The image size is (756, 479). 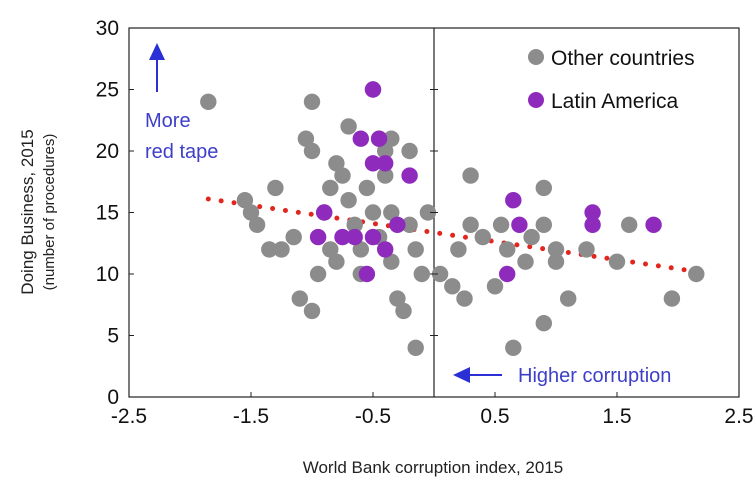 What do you see at coordinates (129, 416) in the screenshot?
I see `x-tick-label: -2.5` at bounding box center [129, 416].